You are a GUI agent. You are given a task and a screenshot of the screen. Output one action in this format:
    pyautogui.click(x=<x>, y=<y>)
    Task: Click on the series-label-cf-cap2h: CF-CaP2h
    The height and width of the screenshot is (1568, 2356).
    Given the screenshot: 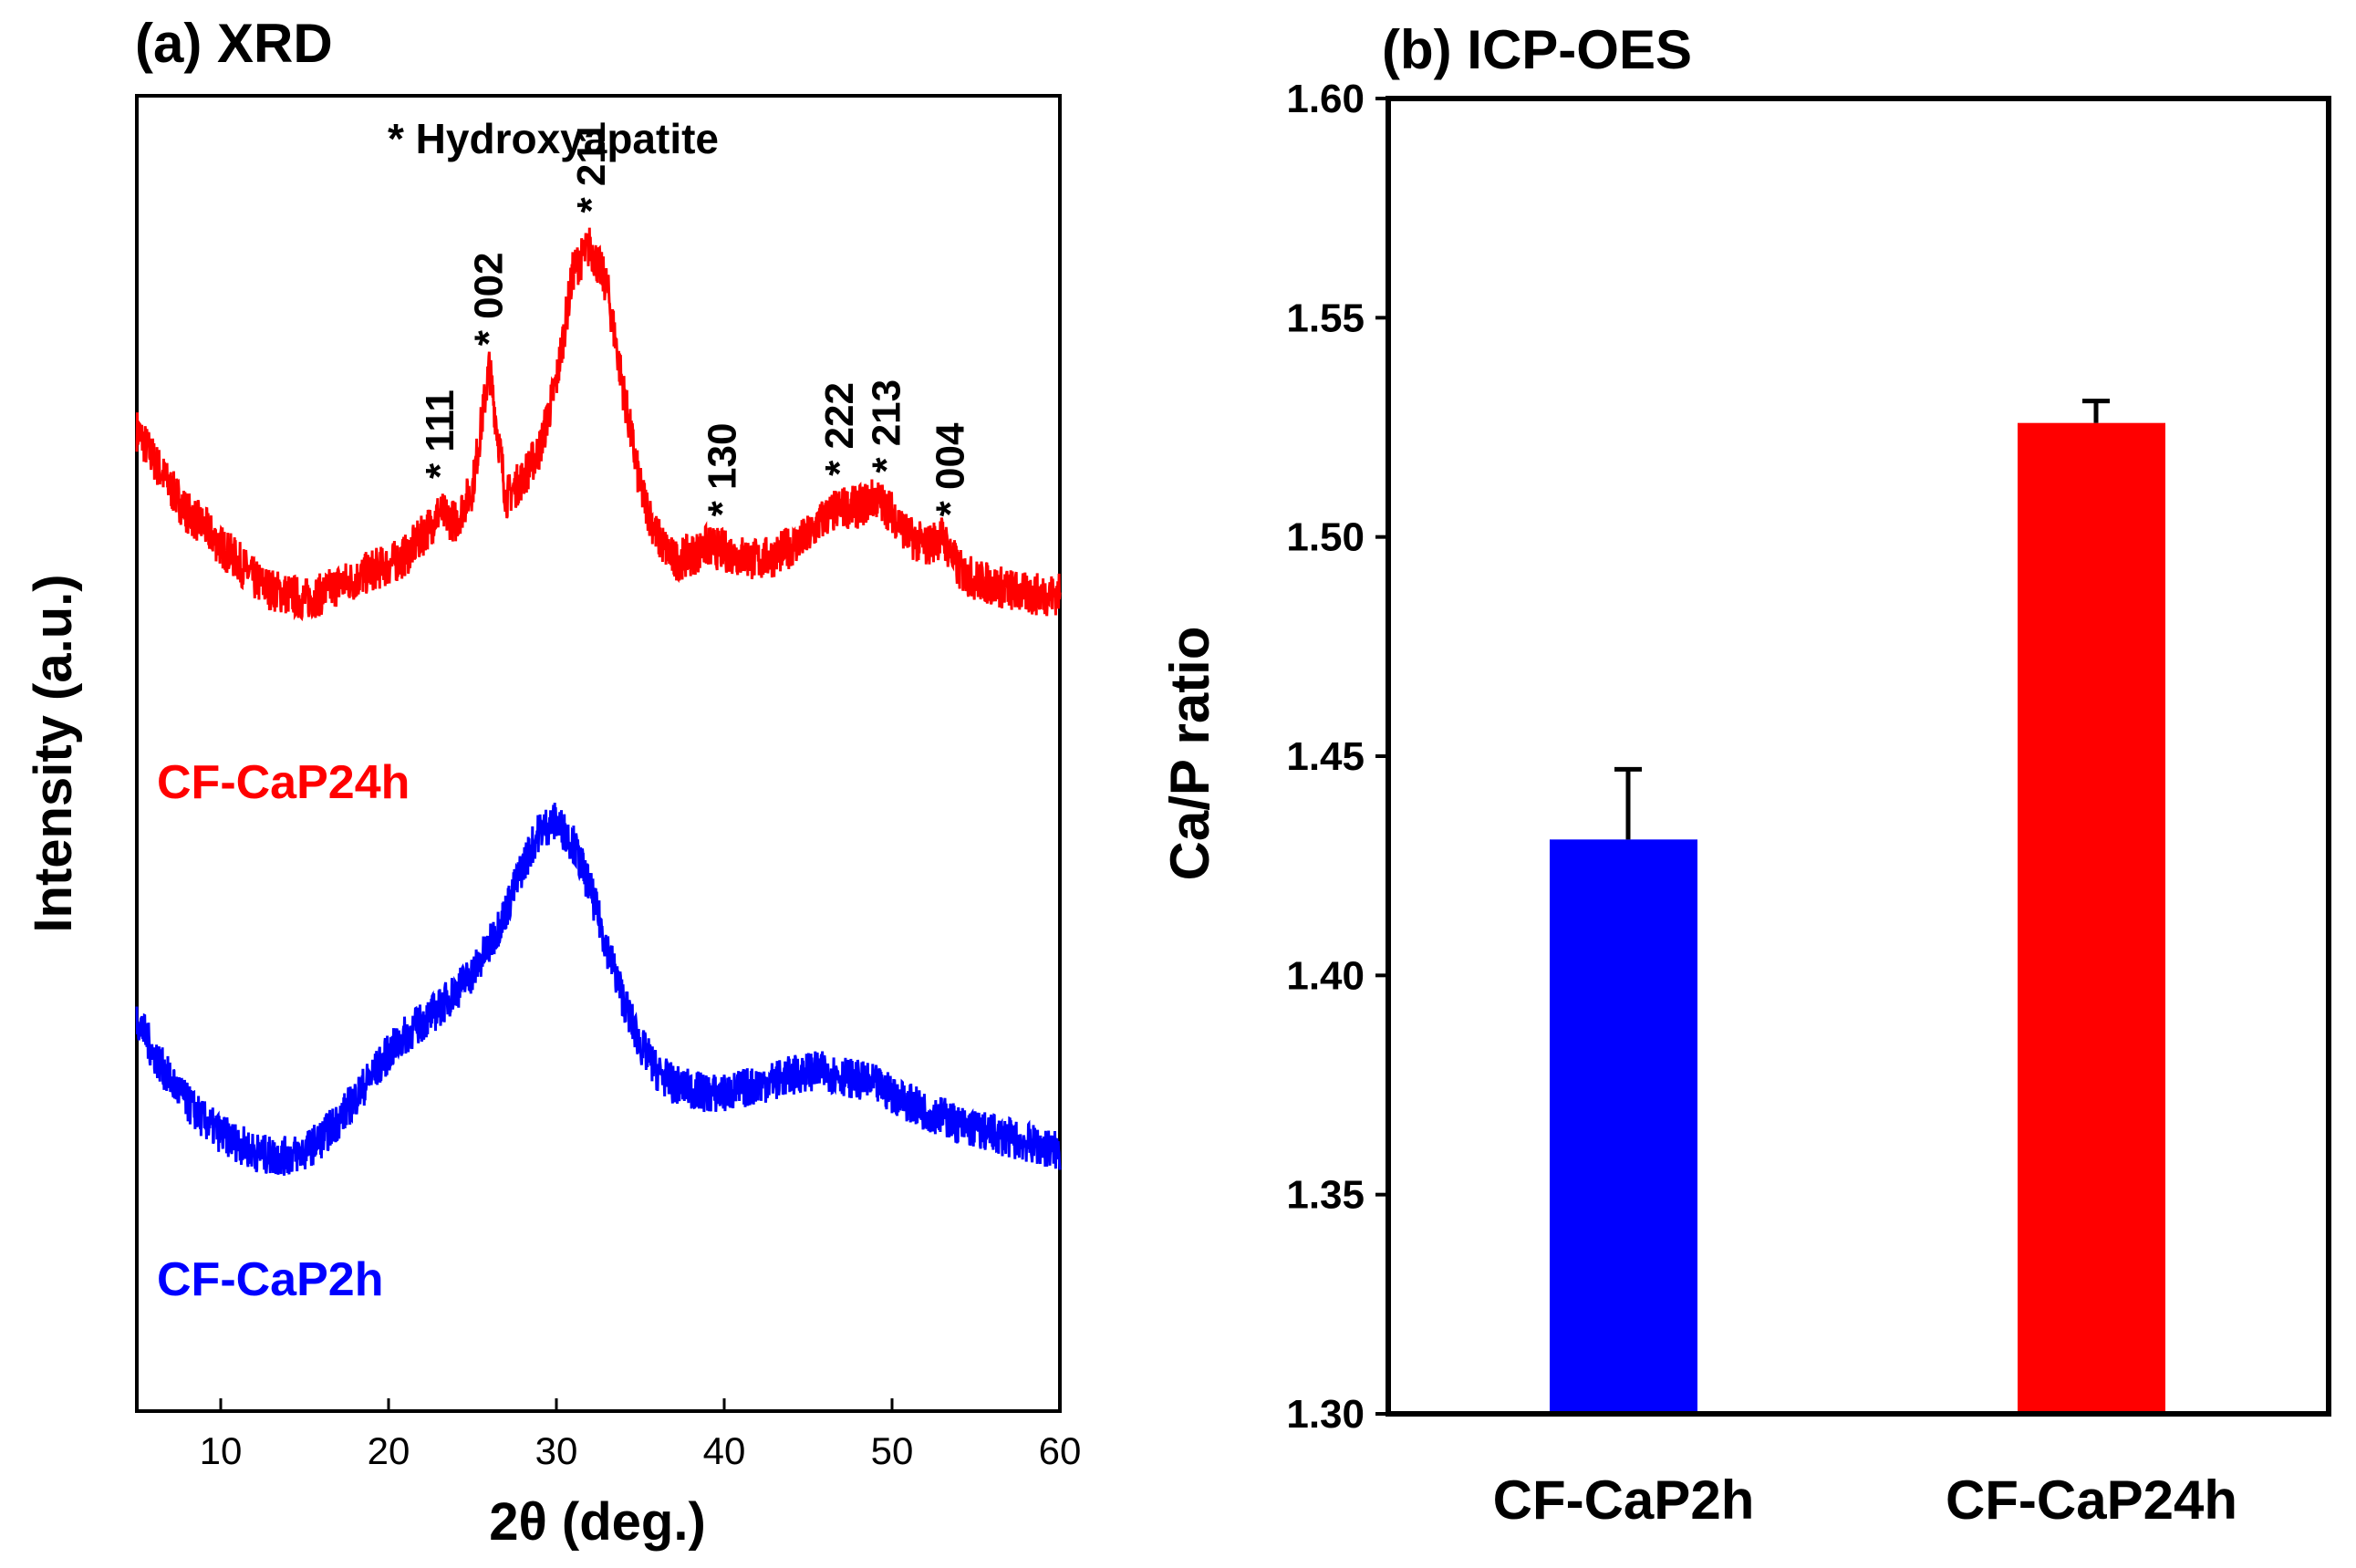 What is the action you would take?
    pyautogui.click(x=270, y=1279)
    